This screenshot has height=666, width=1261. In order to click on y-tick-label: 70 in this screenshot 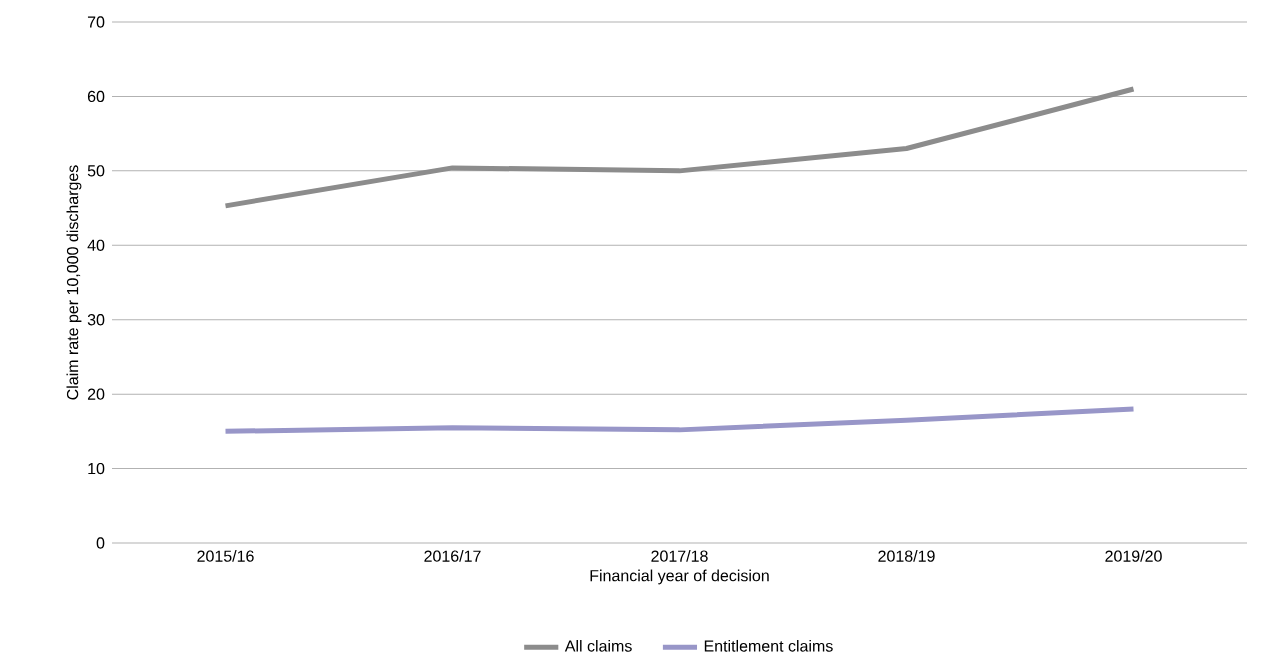, I will do `click(96, 22)`.